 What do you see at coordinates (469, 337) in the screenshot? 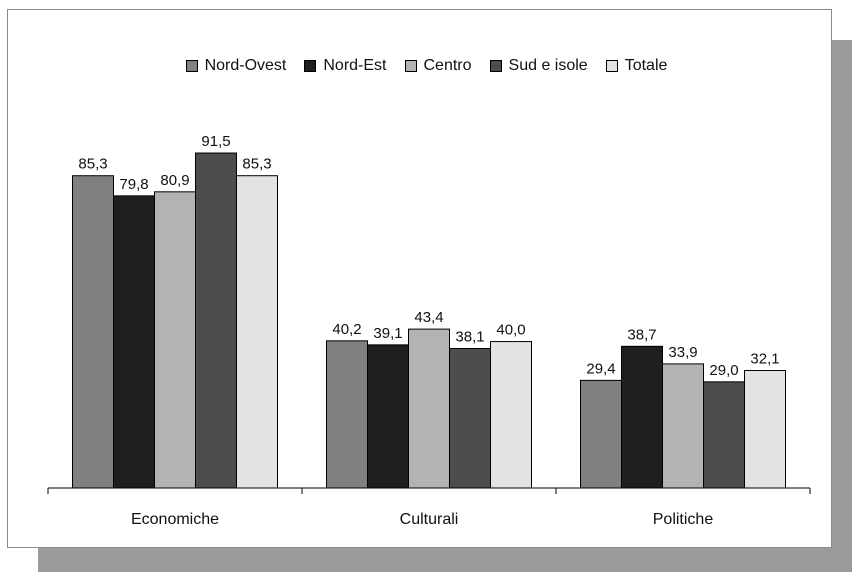
I see `data-label: 38,1` at bounding box center [469, 337].